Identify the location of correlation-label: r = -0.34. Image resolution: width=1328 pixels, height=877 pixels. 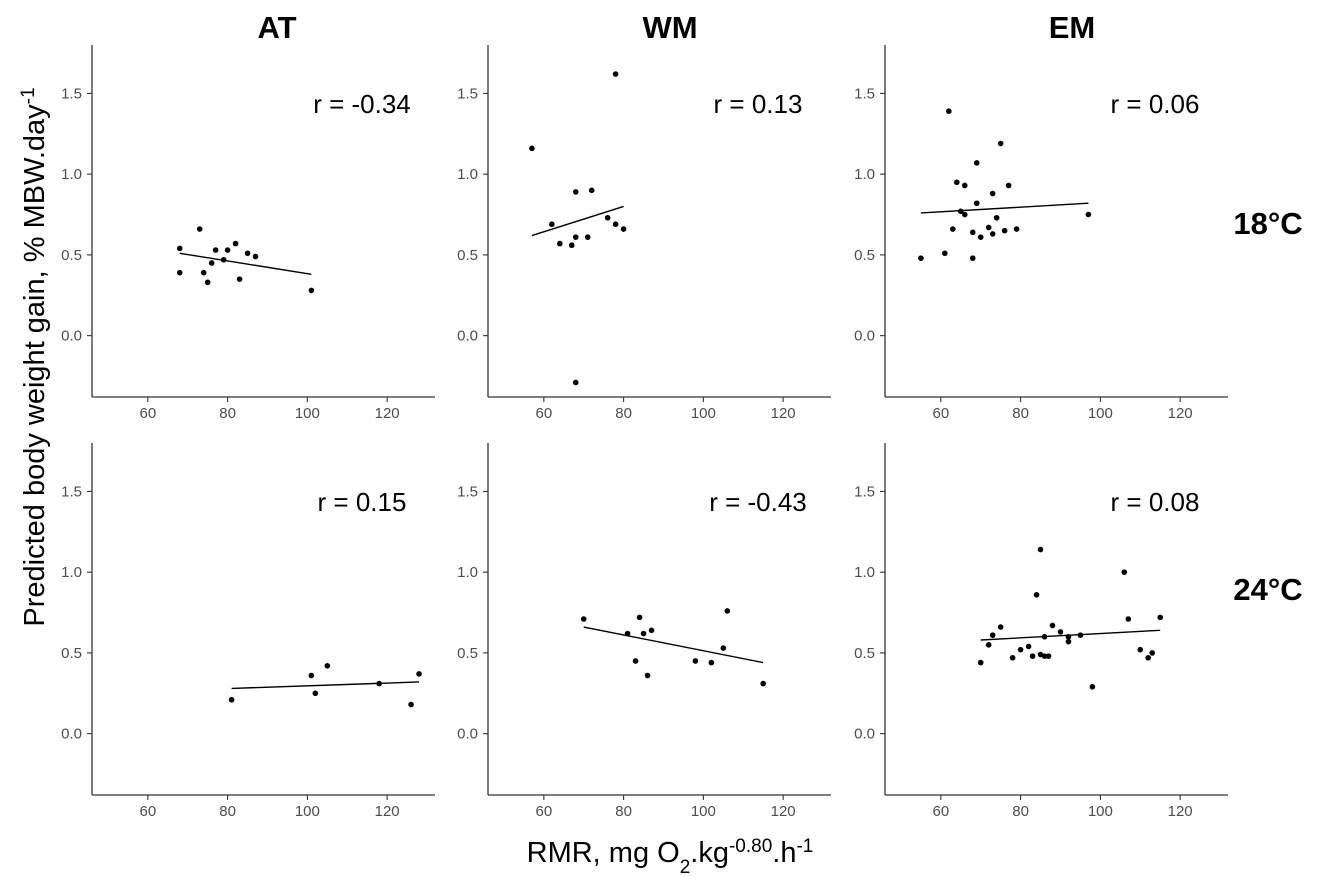
(362, 104).